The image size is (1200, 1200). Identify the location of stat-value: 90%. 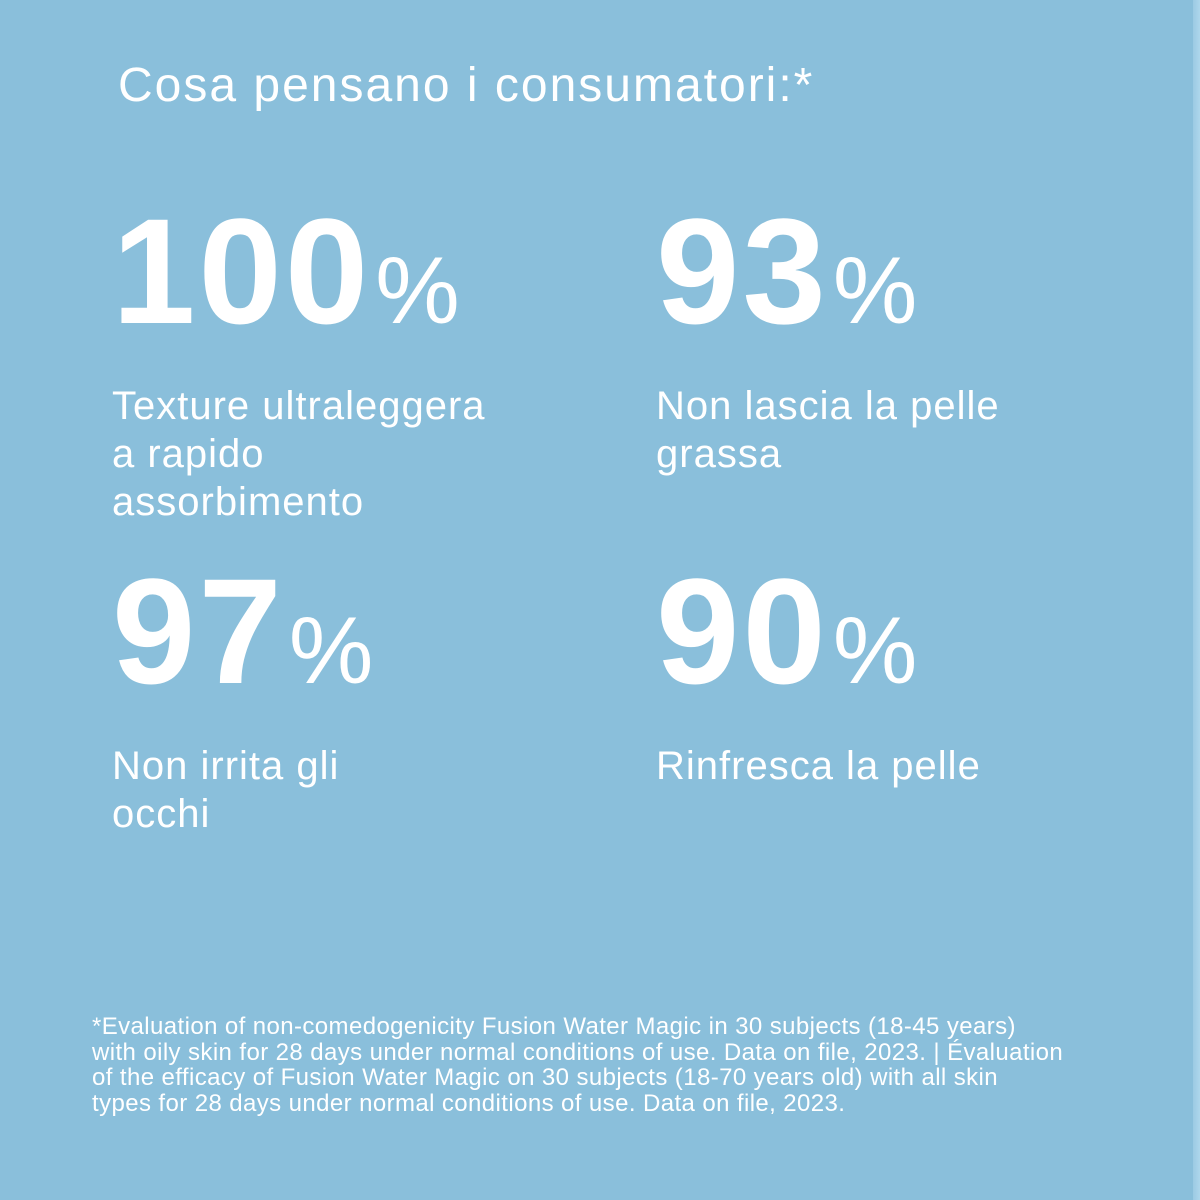
(916, 631).